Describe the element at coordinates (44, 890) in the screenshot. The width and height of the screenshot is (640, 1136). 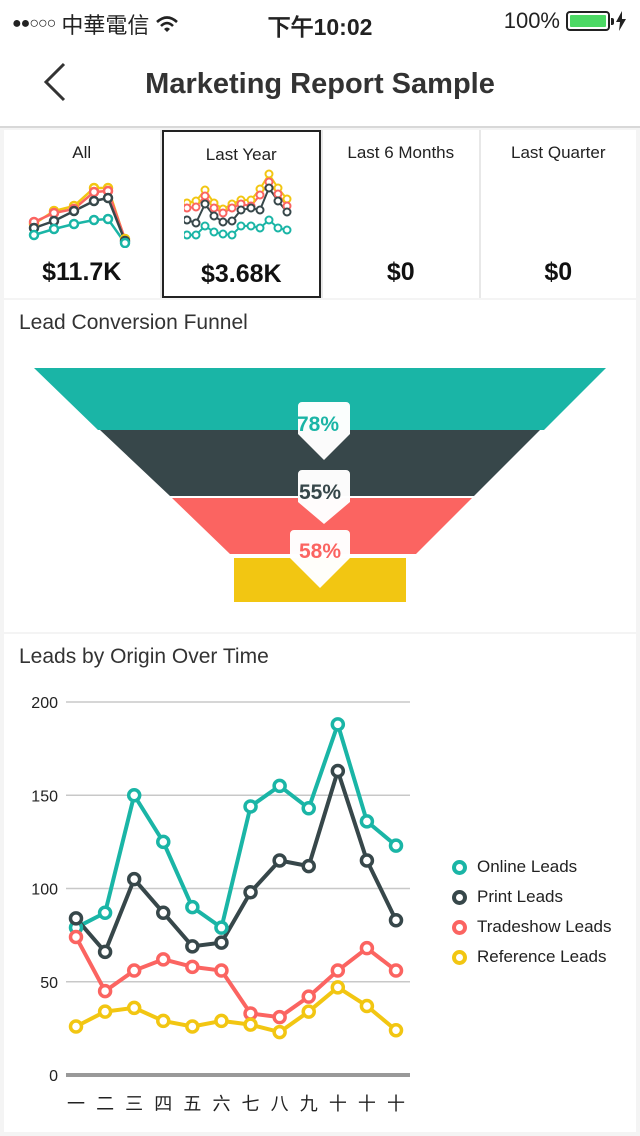
I see `y-tick-label: 100` at that location.